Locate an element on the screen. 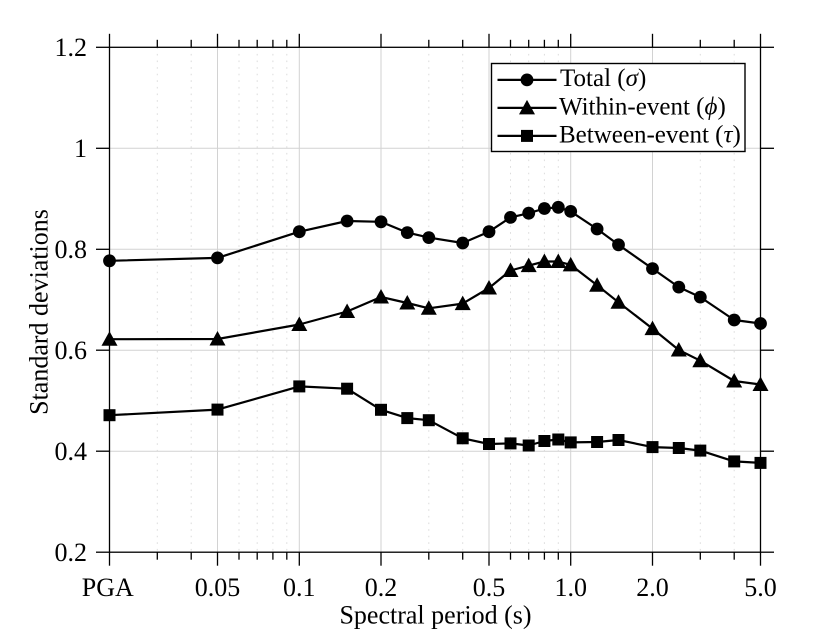 This screenshot has width=840, height=630. svg-text: 0.8 is located at coordinates (71, 249).